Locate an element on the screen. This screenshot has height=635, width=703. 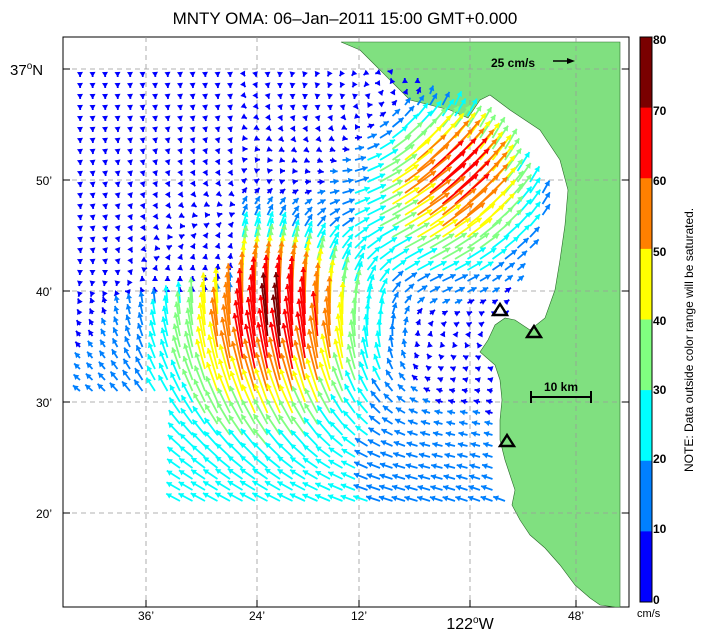
colorbar-segment is located at coordinates (646, 284).